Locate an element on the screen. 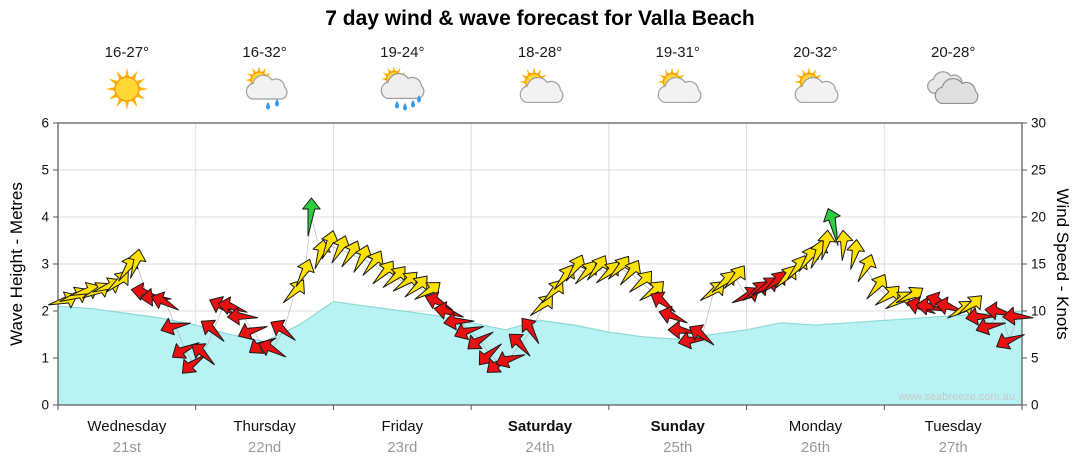 The image size is (1080, 475). day-name: Wednesday is located at coordinates (127, 426).